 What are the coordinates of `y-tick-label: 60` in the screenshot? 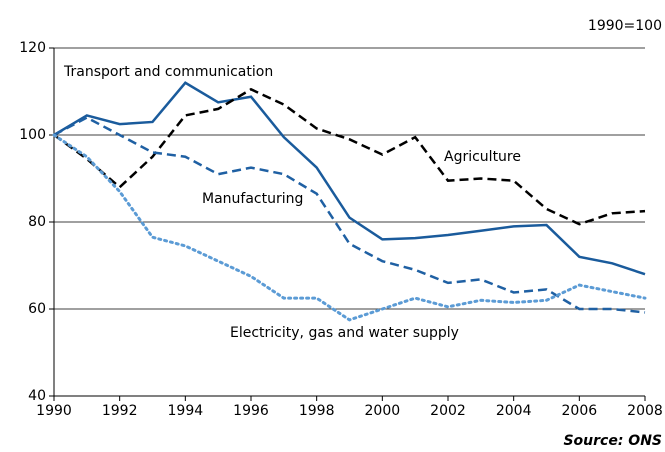 It's located at (37, 309).